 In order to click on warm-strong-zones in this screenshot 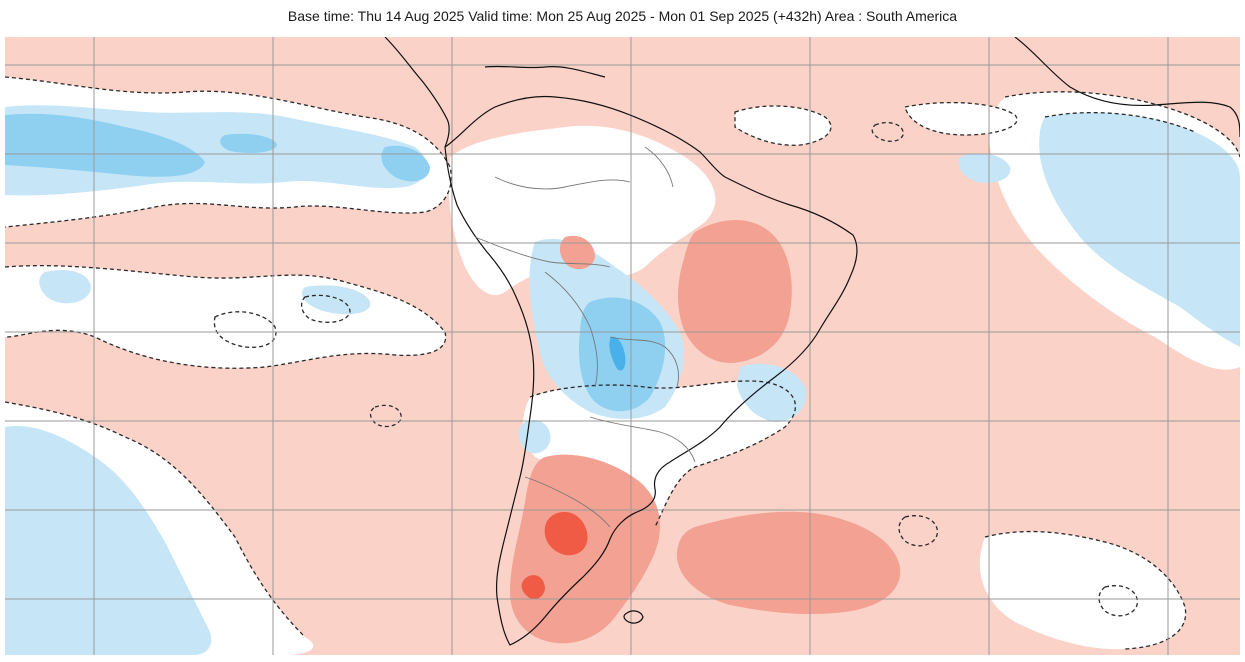, I will do `click(554, 555)`.